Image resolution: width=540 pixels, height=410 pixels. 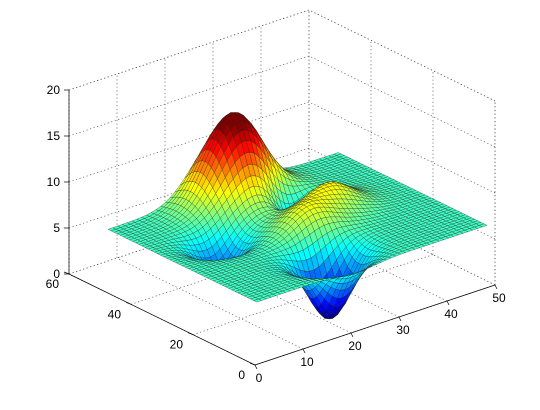 What do you see at coordinates (307, 362) in the screenshot?
I see `x-tick-label: 10` at bounding box center [307, 362].